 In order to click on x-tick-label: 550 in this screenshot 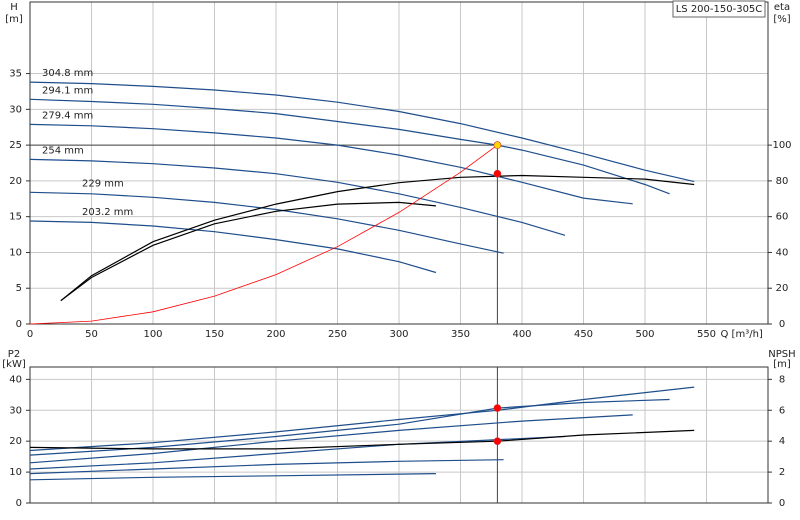, I will do `click(706, 334)`.